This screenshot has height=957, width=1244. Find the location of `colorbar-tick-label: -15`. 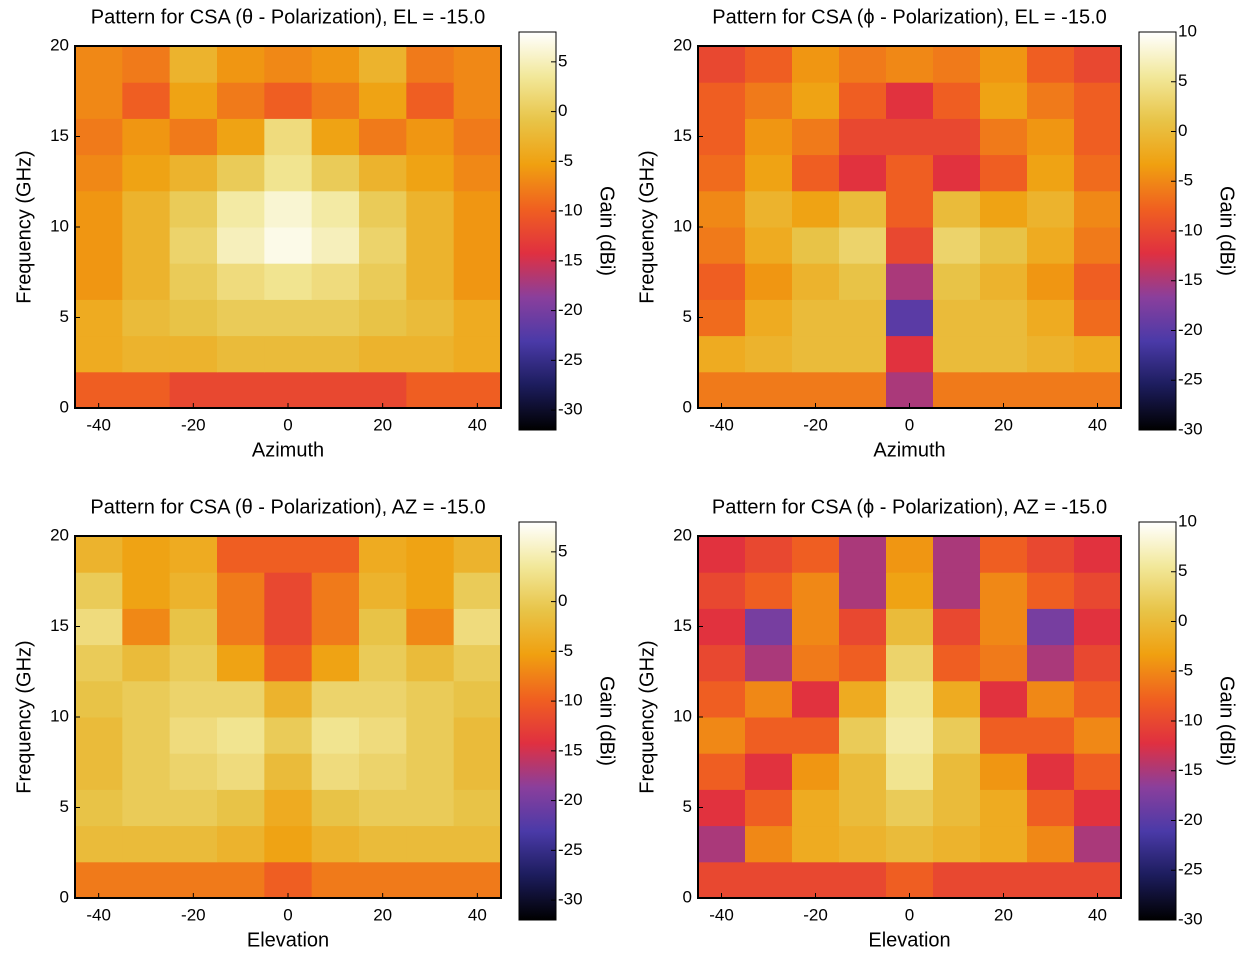

colorbar-tick-label: -15 is located at coordinates (570, 259).